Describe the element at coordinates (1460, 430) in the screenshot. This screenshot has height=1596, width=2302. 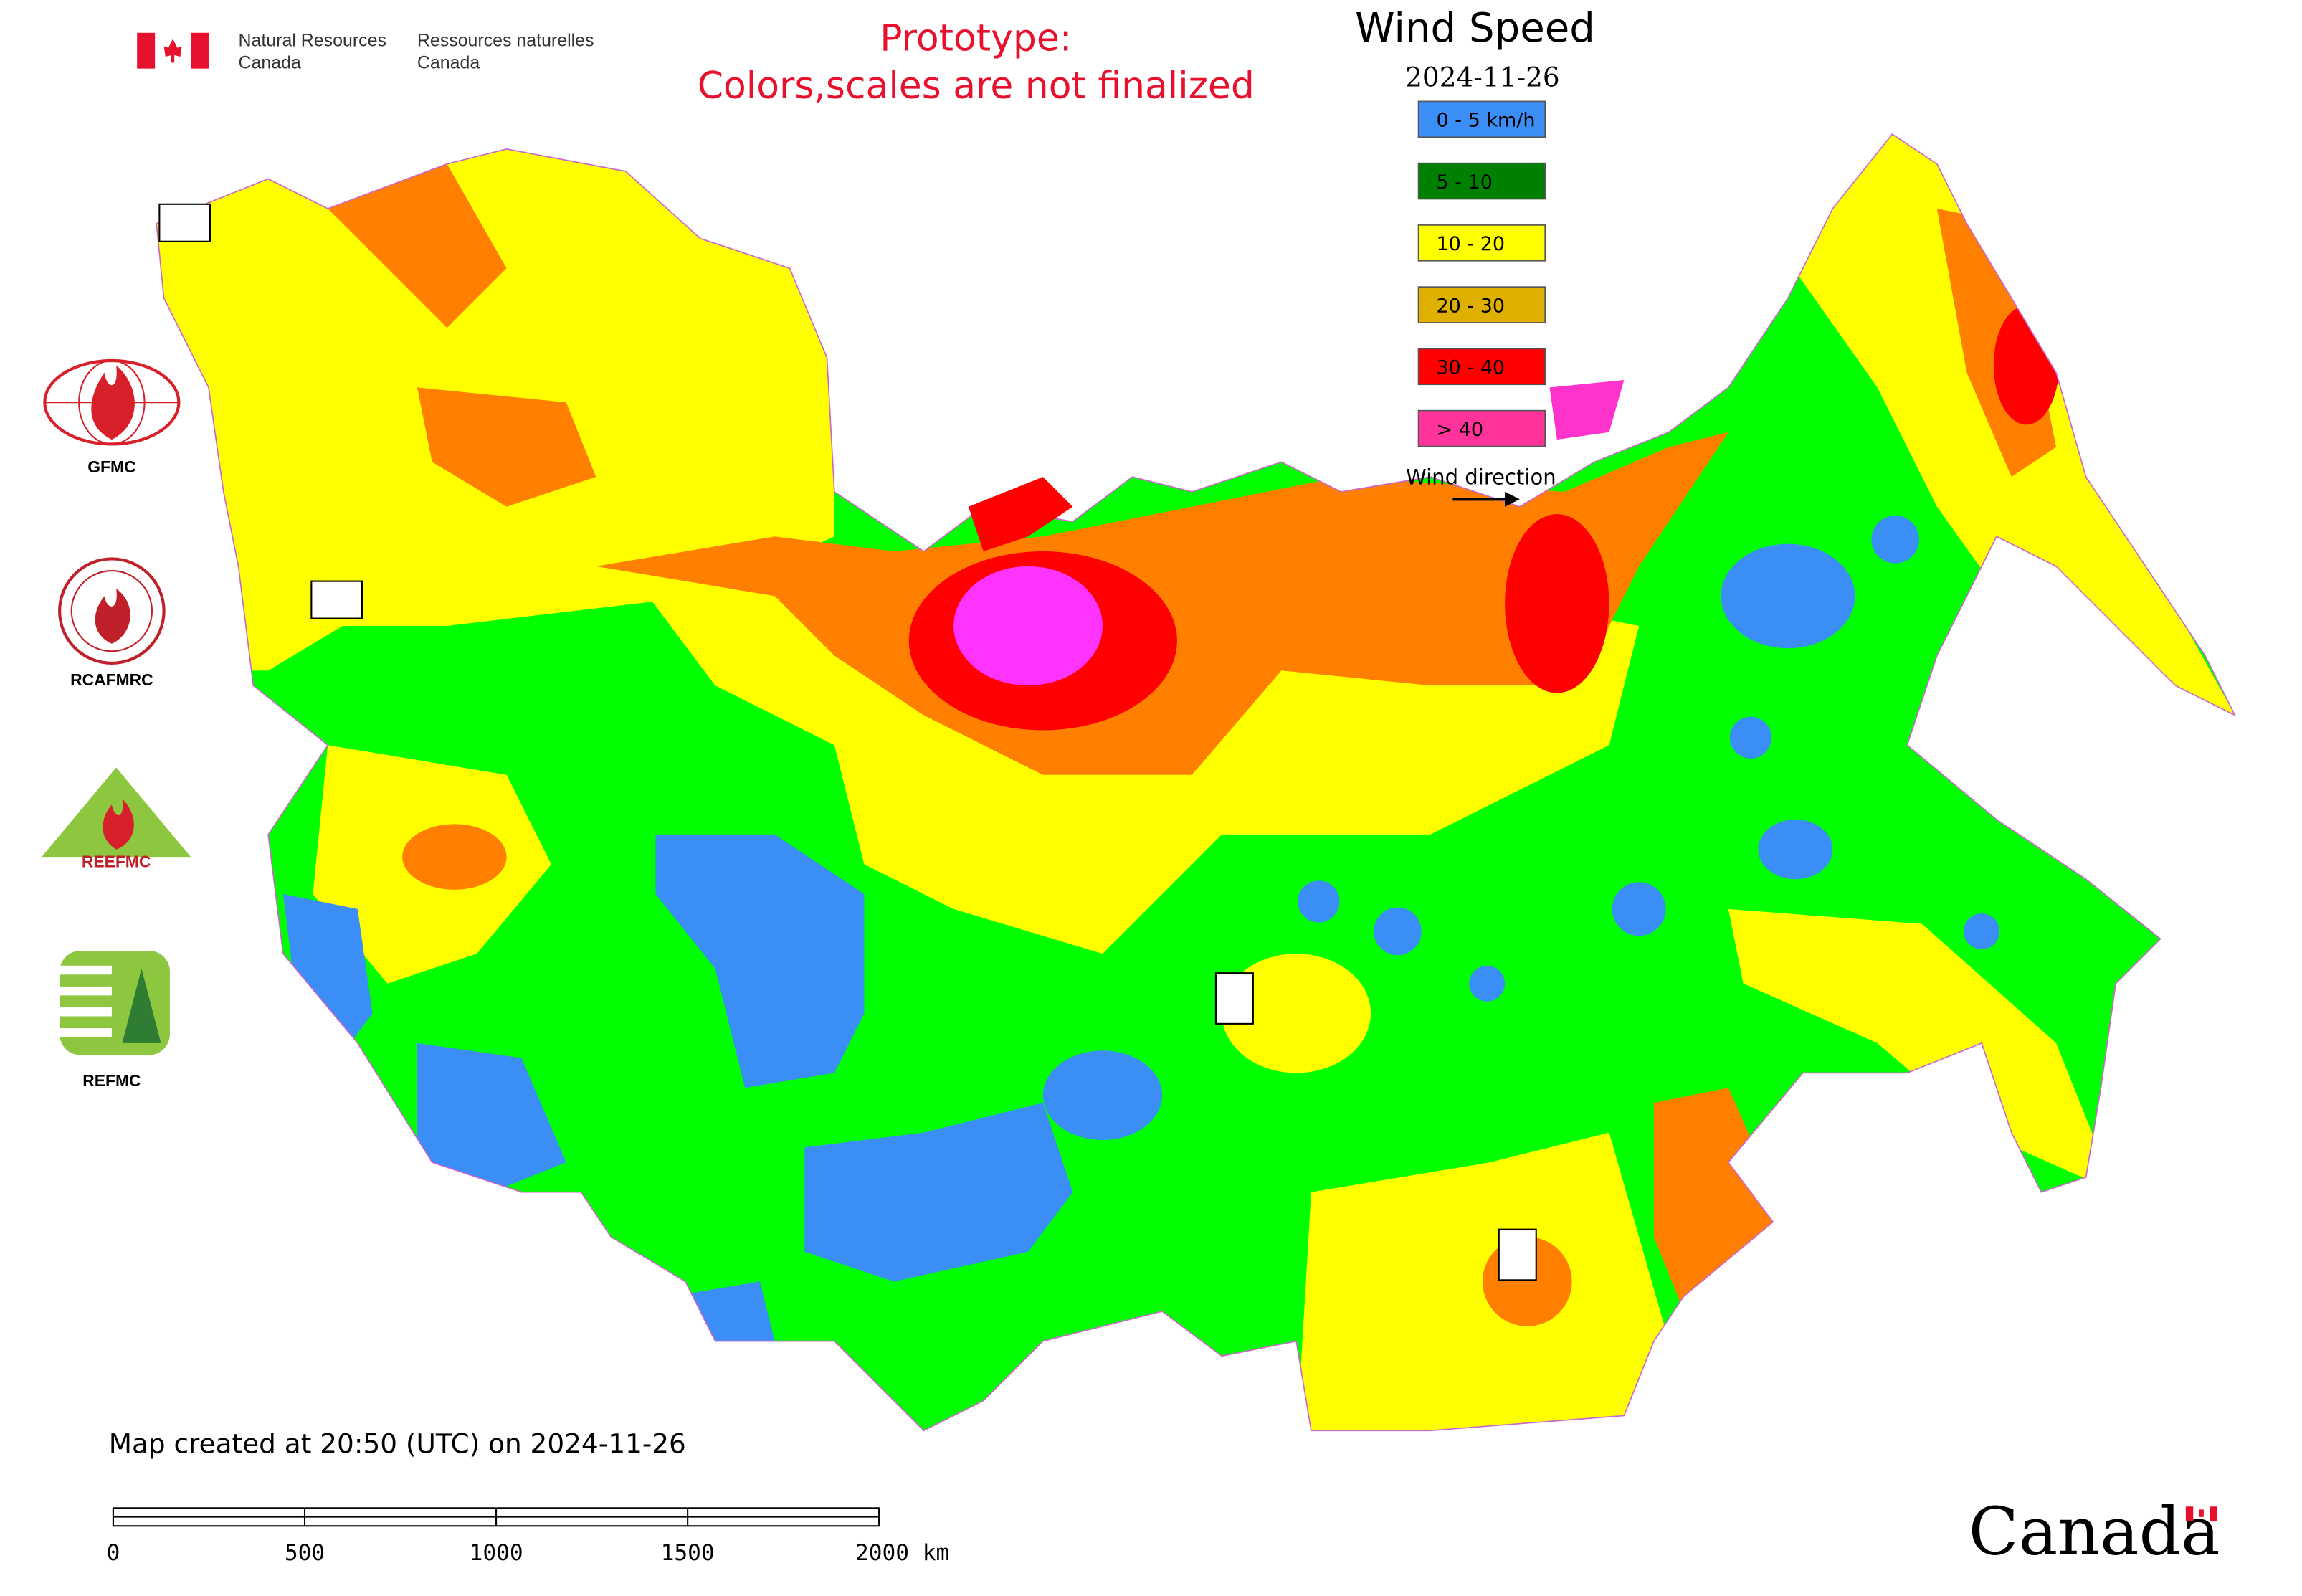
I see `legend-label: > 40` at that location.